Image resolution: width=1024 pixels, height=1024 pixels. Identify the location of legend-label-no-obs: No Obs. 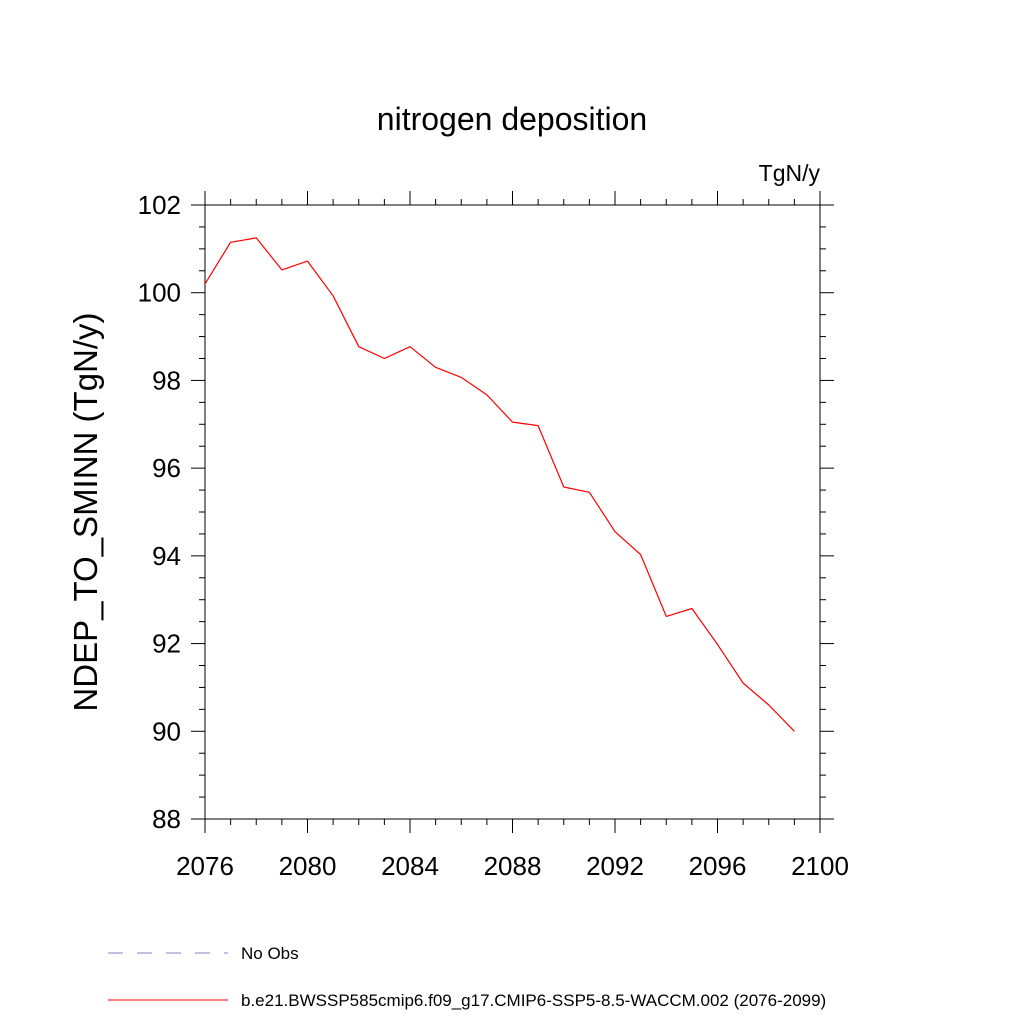
(270, 953).